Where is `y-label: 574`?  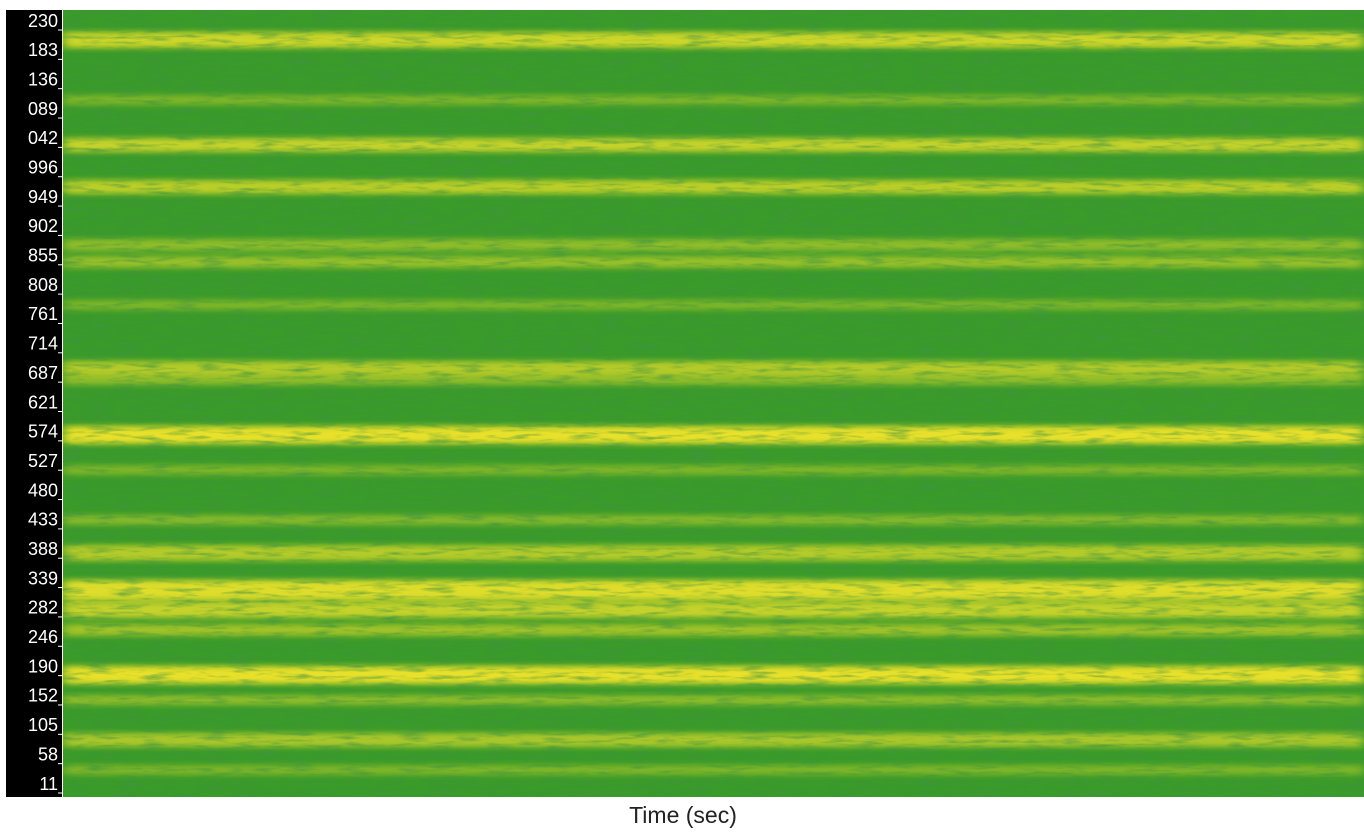 y-label: 574 is located at coordinates (43, 432).